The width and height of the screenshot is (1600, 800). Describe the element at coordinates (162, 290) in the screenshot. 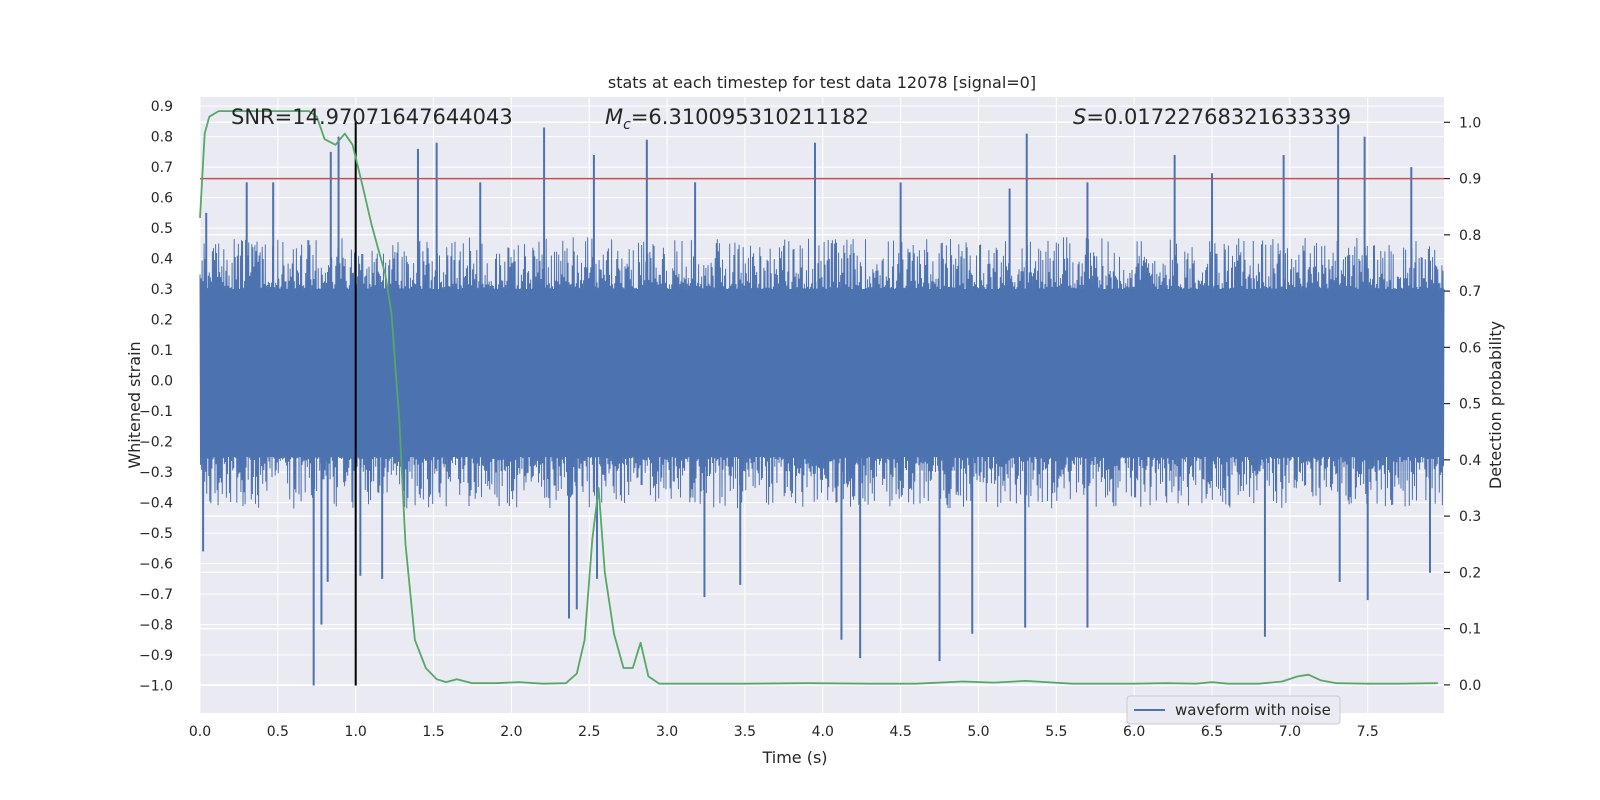

I see `left-tick-label-6: 0.3` at that location.